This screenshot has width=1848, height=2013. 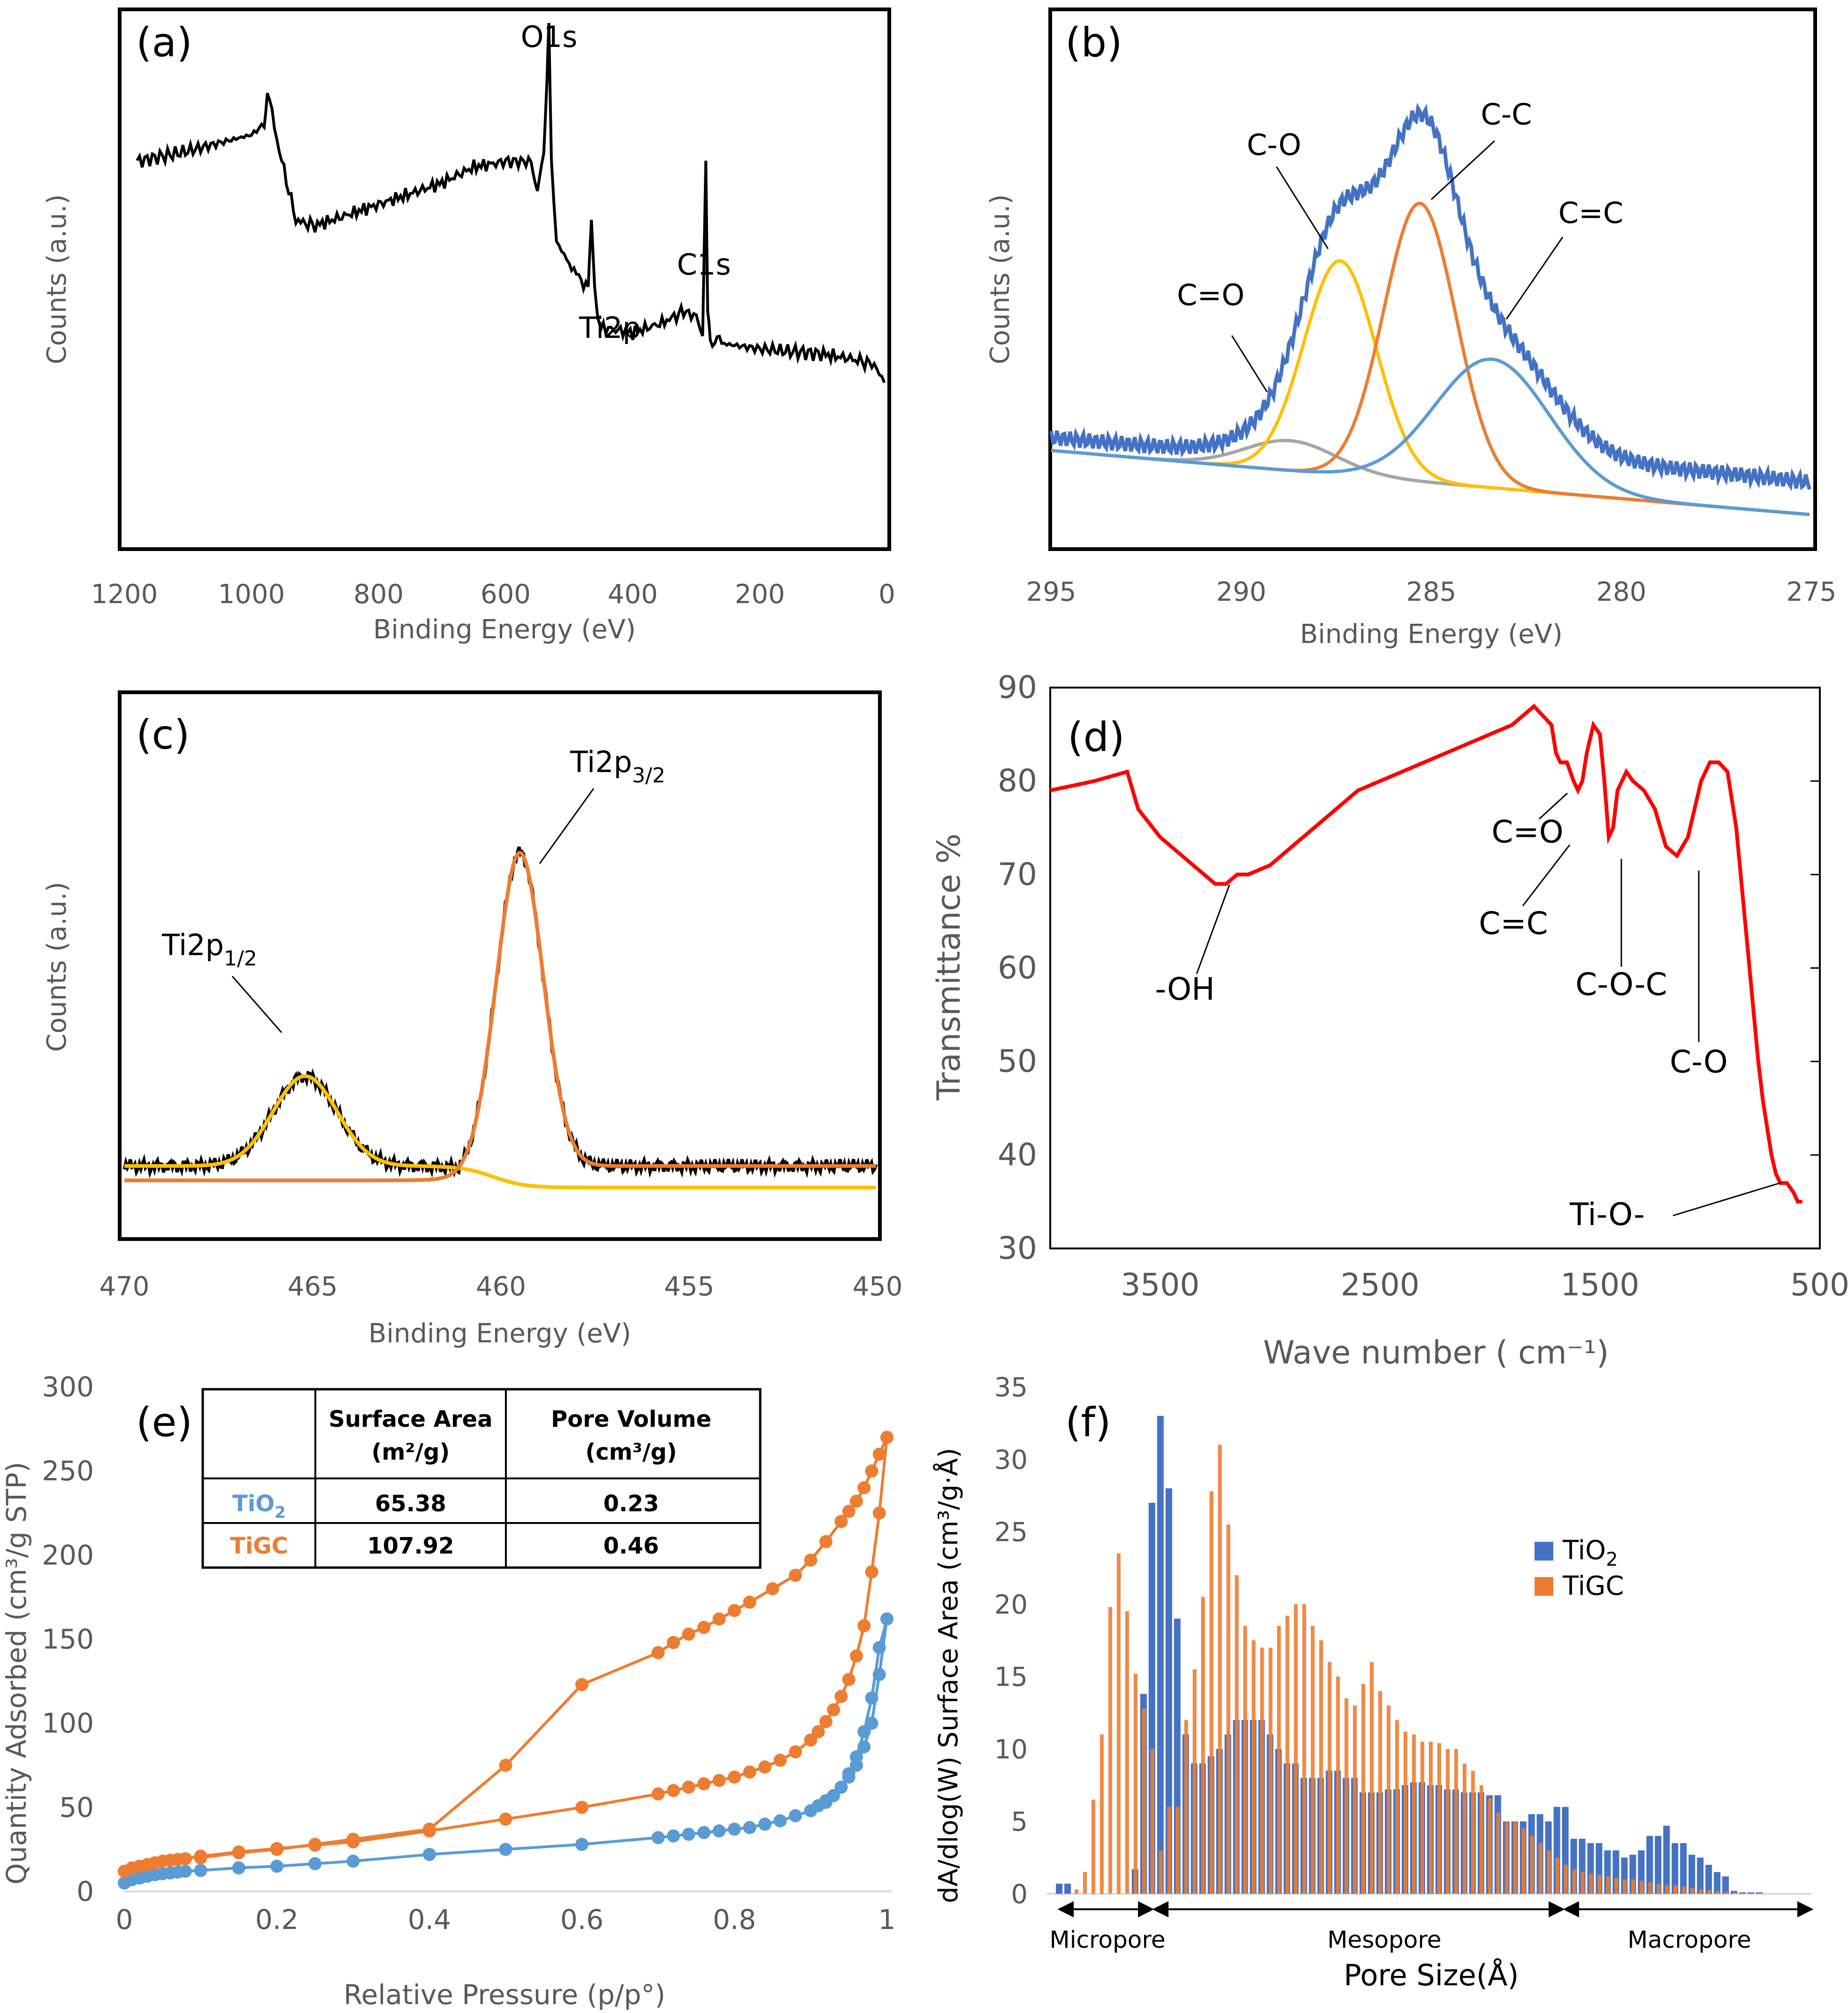 I want to click on panel-f-ytick-15: 15, so click(x=1011, y=1677).